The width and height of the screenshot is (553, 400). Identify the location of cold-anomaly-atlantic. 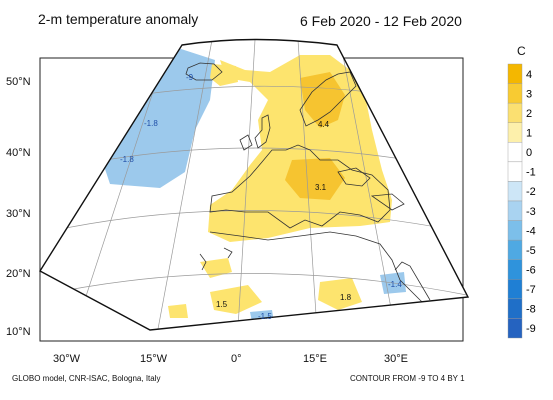
(158, 118).